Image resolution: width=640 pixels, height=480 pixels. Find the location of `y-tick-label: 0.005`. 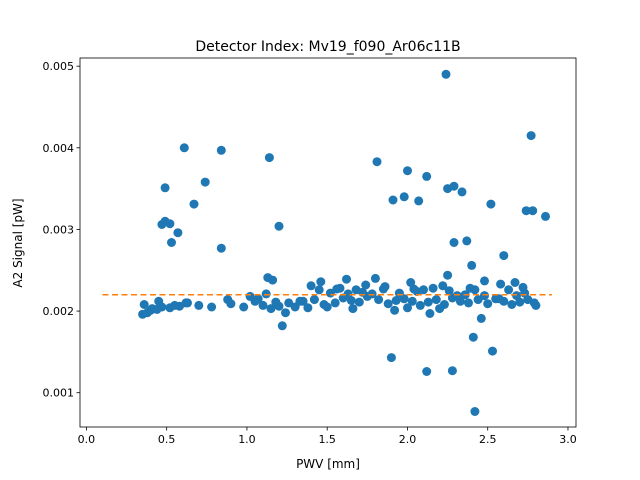

y-tick-label: 0.005 is located at coordinates (59, 66).